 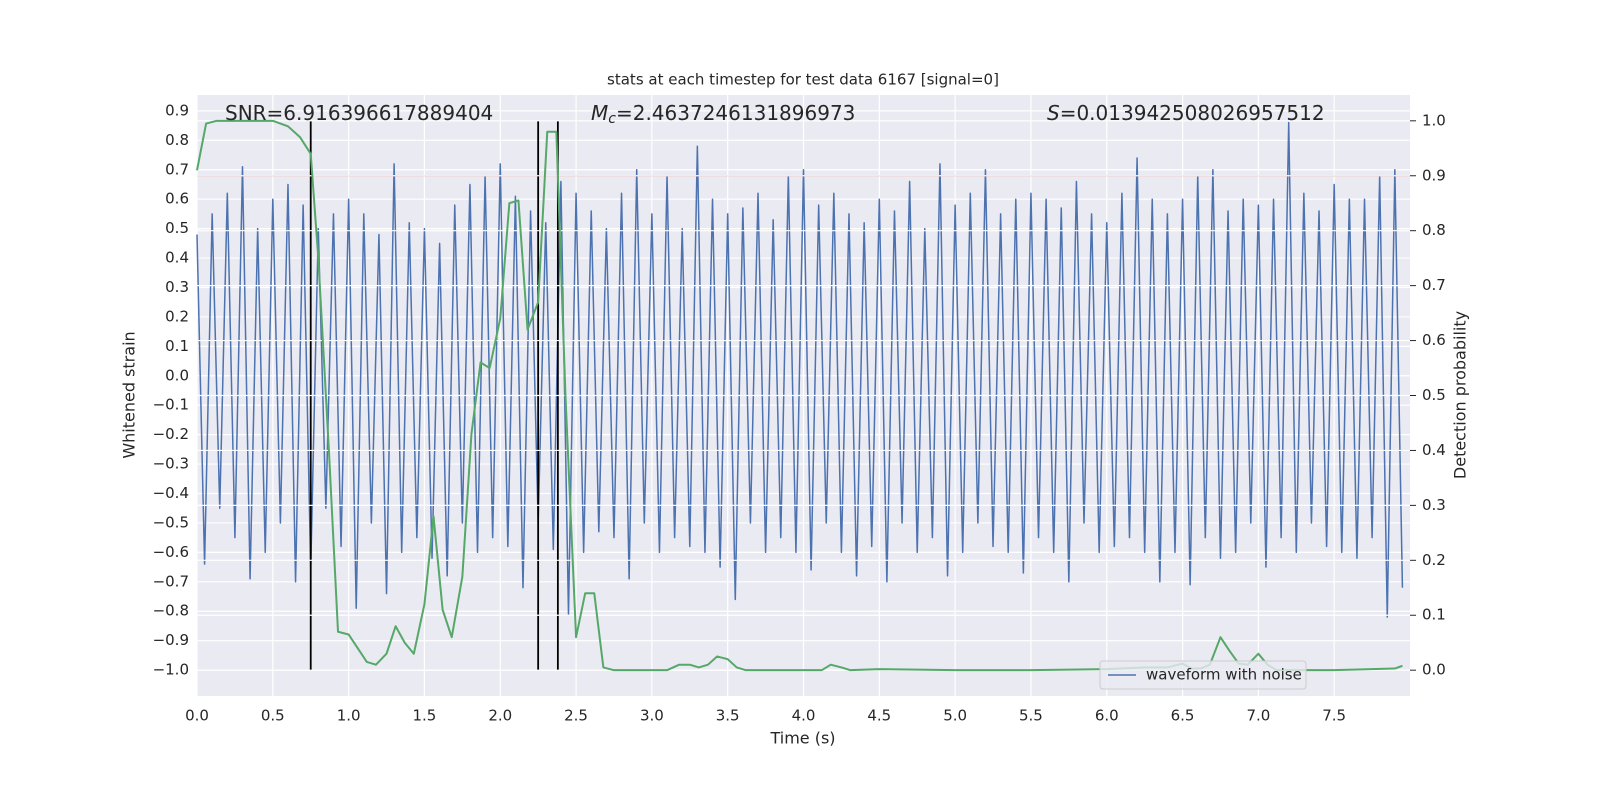 I want to click on y2-tick-label: 0.2, so click(x=1434, y=560).